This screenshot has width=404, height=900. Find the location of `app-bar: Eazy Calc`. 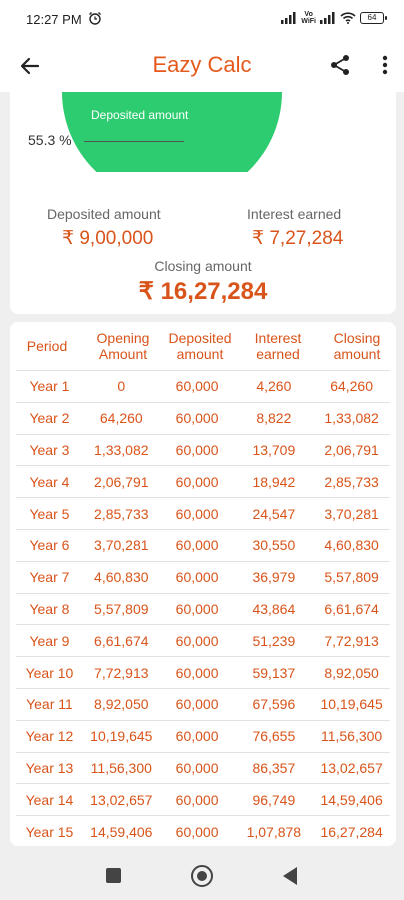

app-bar: Eazy Calc is located at coordinates (202, 66).